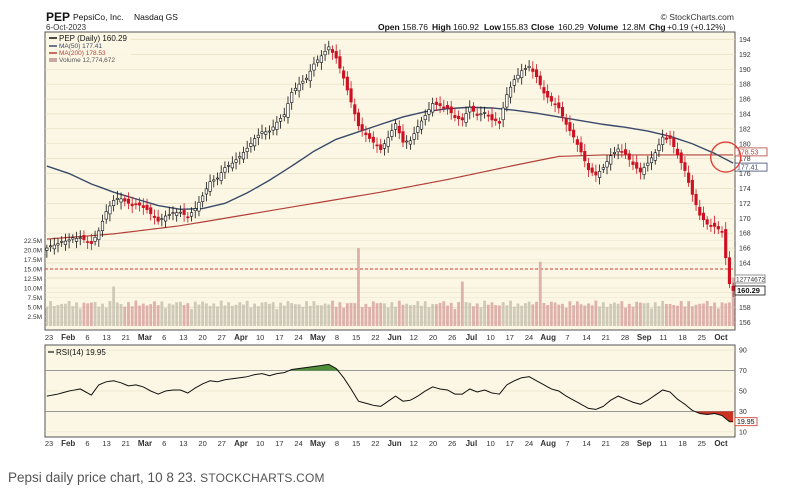  Describe the element at coordinates (298, 443) in the screenshot. I see `x-tick-label: 24` at that location.